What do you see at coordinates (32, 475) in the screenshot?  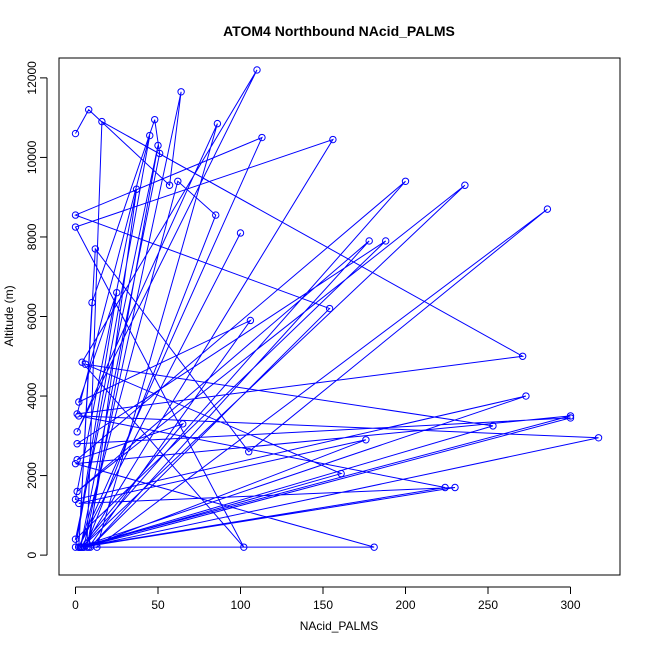 I see `y-tick-label: 2000` at bounding box center [32, 475].